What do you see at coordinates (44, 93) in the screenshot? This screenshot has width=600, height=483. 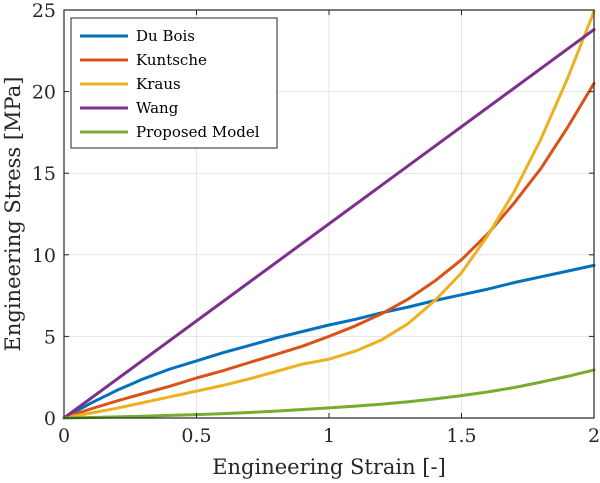 I see `y-tick-label: 20` at bounding box center [44, 93].